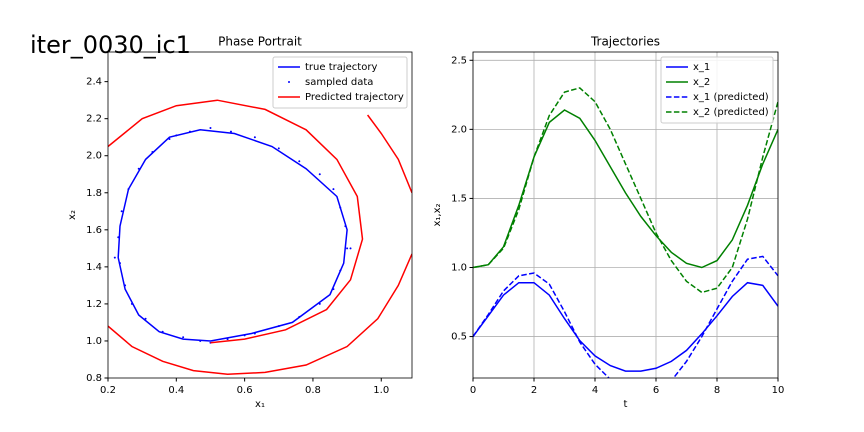 This screenshot has width=864, height=432. I want to click on y-tick-label: 1.4, so click(94, 267).